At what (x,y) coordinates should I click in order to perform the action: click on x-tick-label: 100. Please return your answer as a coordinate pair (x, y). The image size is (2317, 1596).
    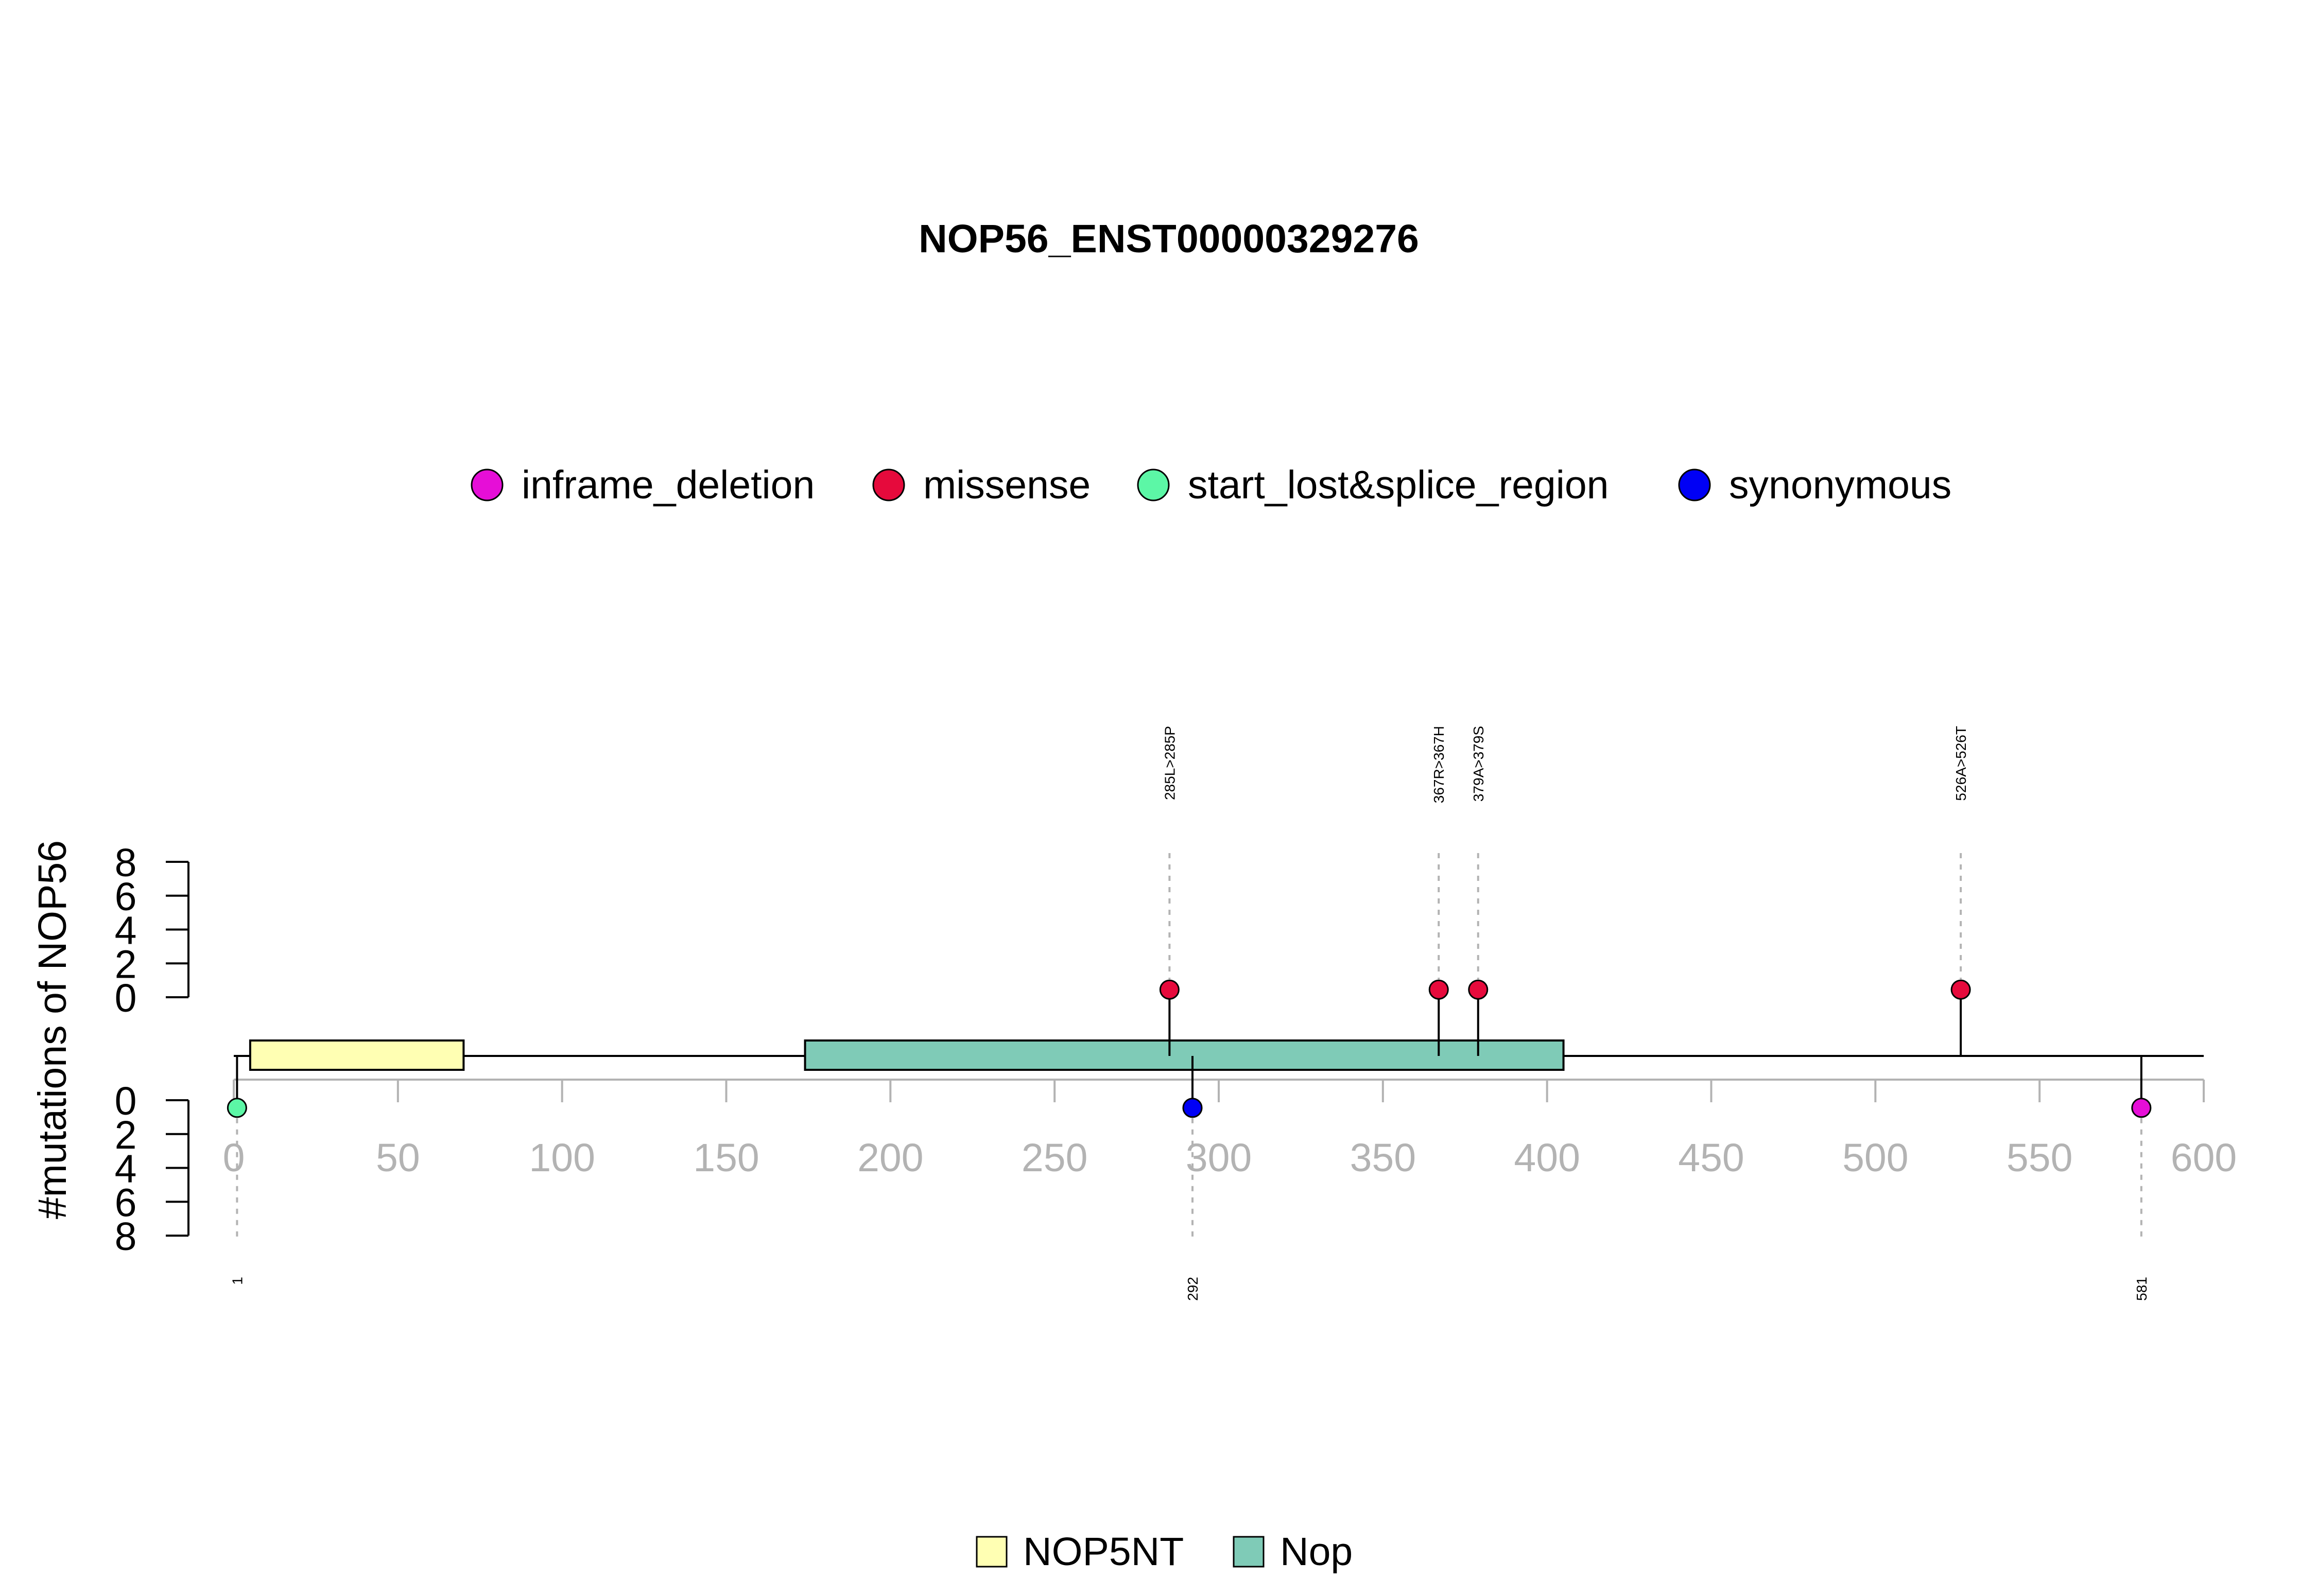
    Looking at the image, I should click on (562, 1158).